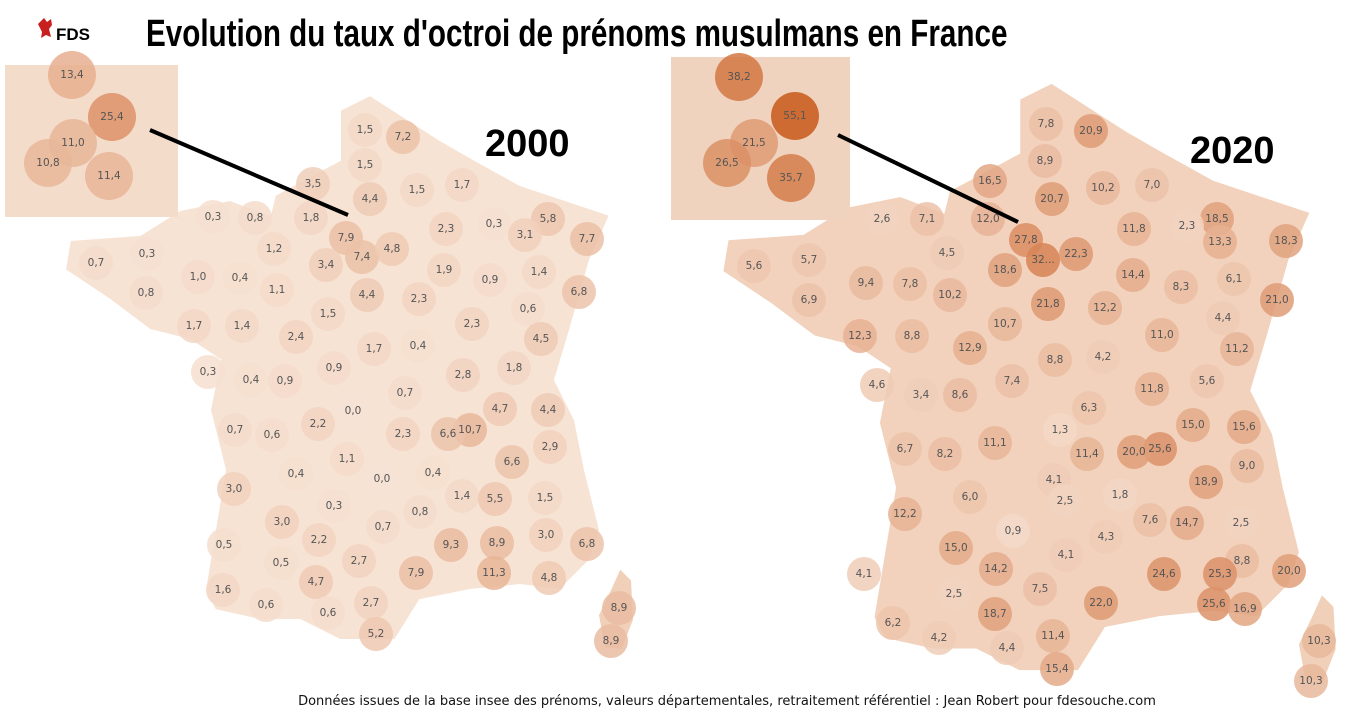  Describe the element at coordinates (1232, 151) in the screenshot. I see `year-label: 2020` at that location.